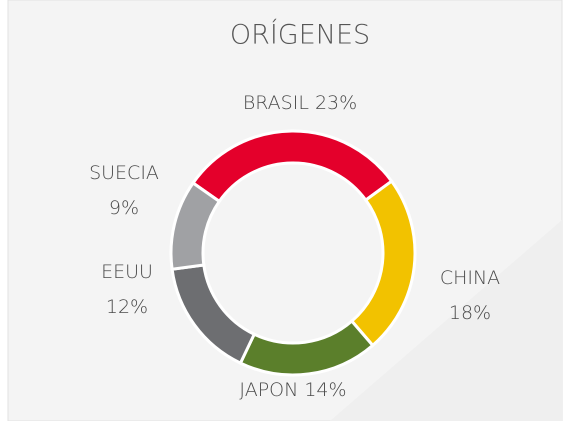 This screenshot has height=421, width=570. Describe the element at coordinates (127, 307) in the screenshot. I see `value-label: 12%` at that location.